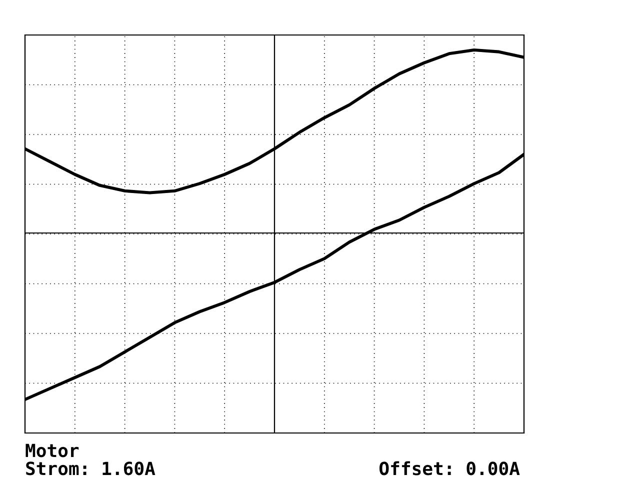 The image size is (640, 480). What do you see at coordinates (52, 451) in the screenshot?
I see `text: Motor` at bounding box center [52, 451].